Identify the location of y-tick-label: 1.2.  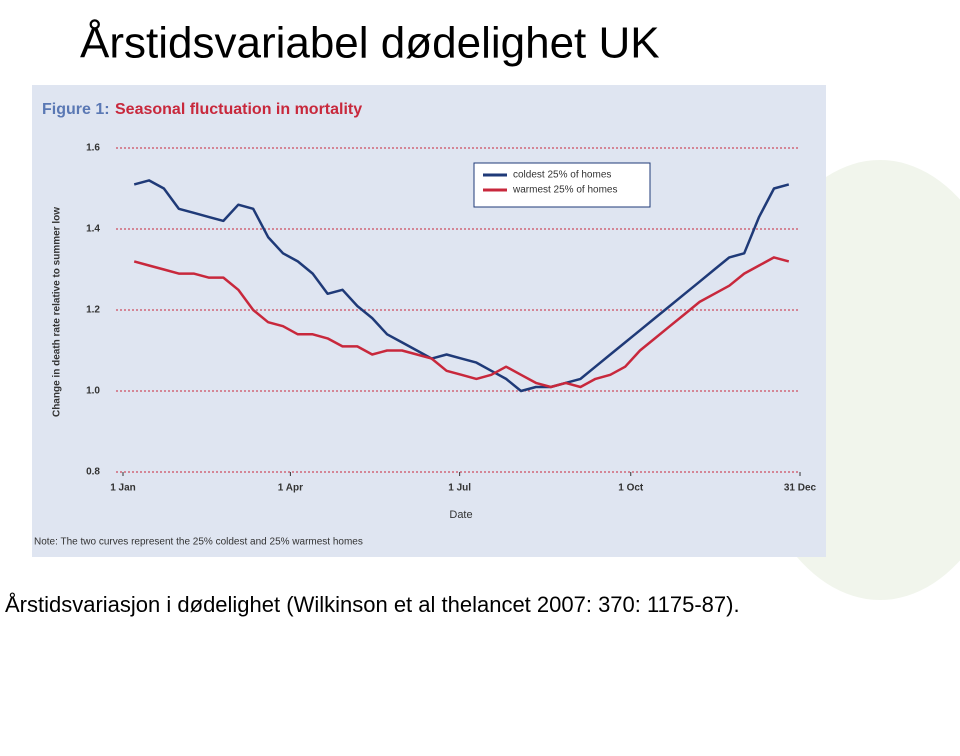
(93, 310).